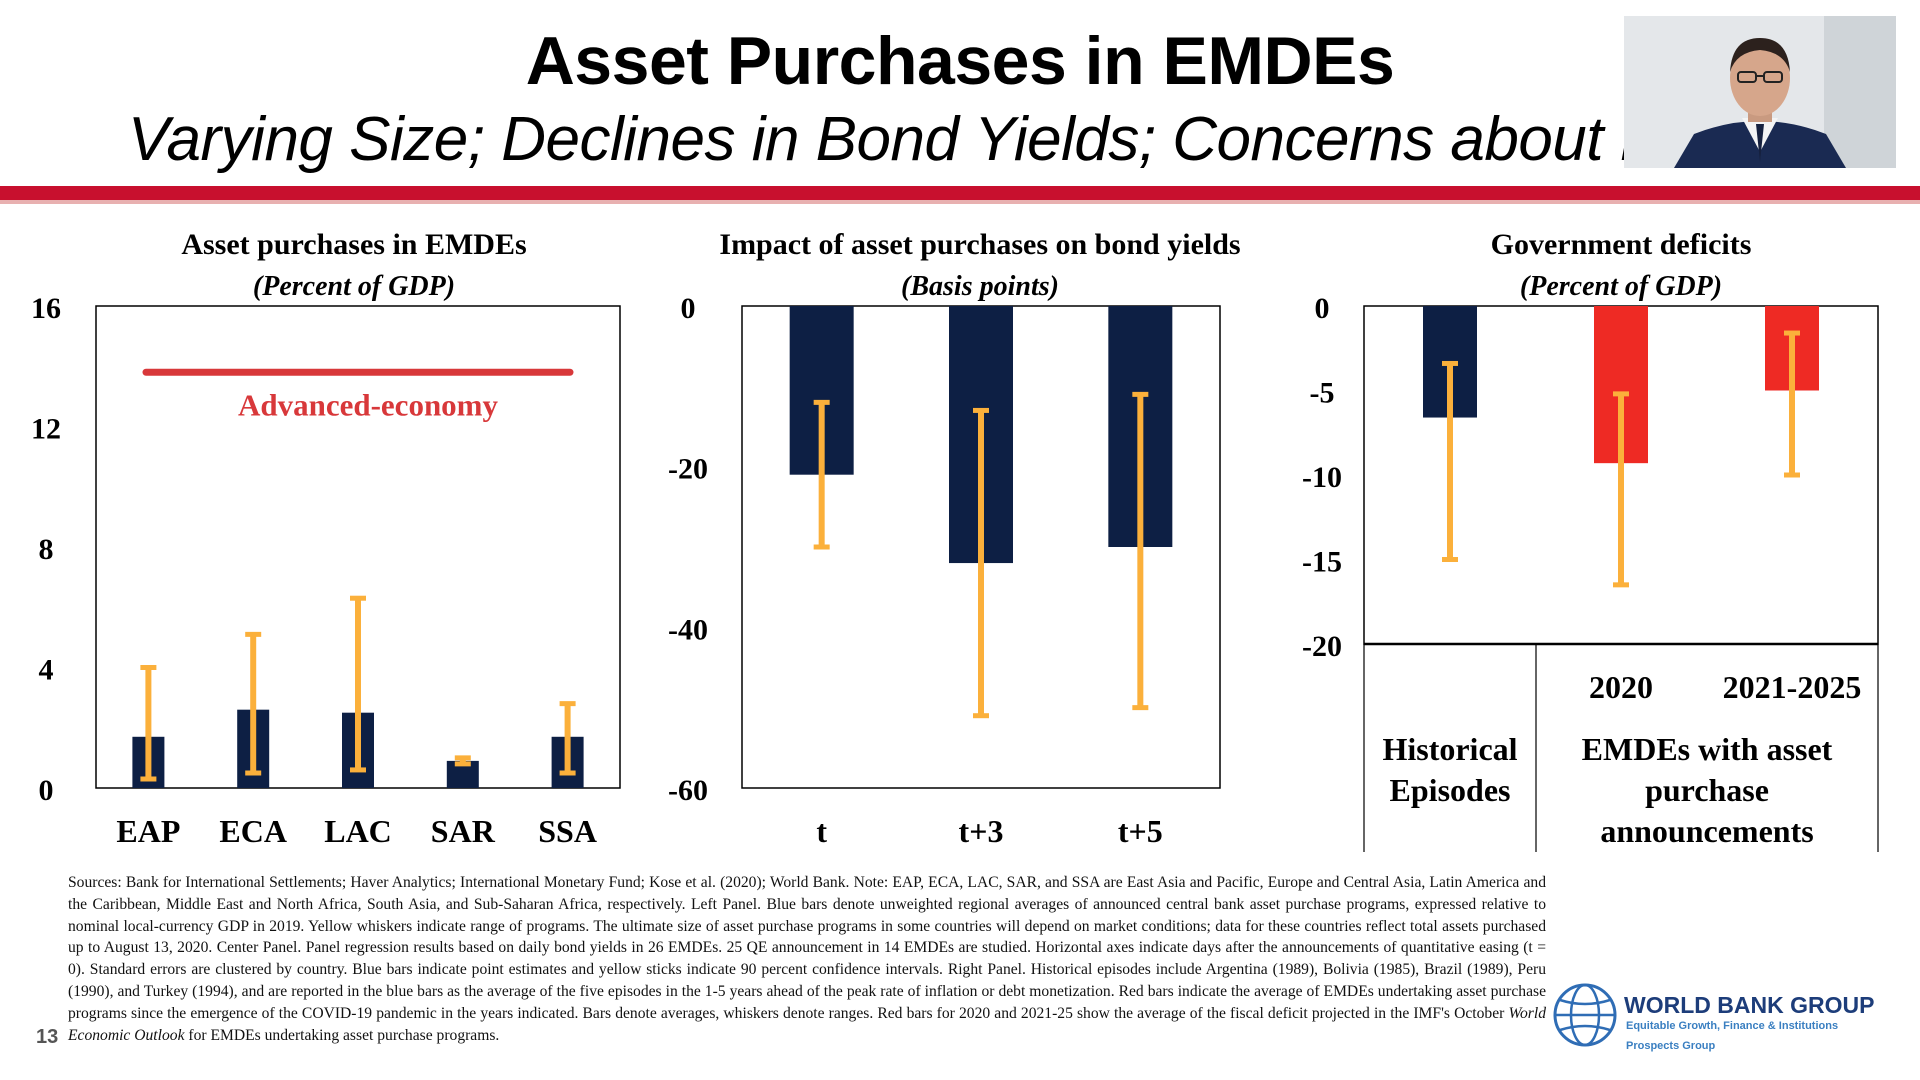 This screenshot has width=1920, height=1080. What do you see at coordinates (1585, 1015) in the screenshot?
I see `globe-icon` at bounding box center [1585, 1015].